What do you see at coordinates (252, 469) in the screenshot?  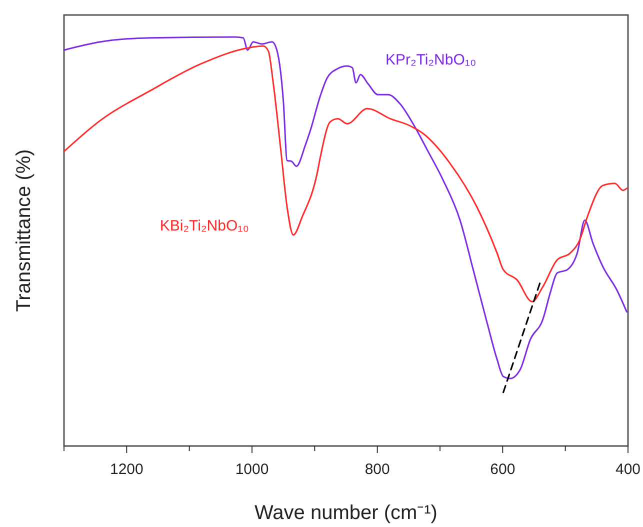 I see `x-tick-label: 1000` at bounding box center [252, 469].